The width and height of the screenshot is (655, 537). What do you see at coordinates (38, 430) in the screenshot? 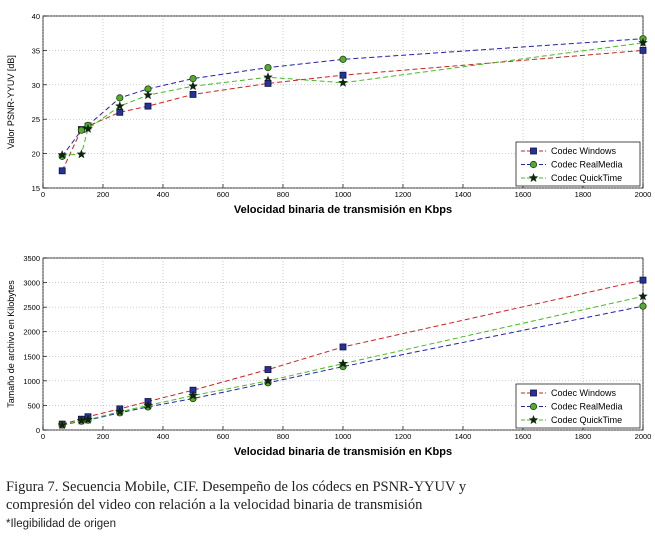
I see `y-tick-label: 0` at bounding box center [38, 430].